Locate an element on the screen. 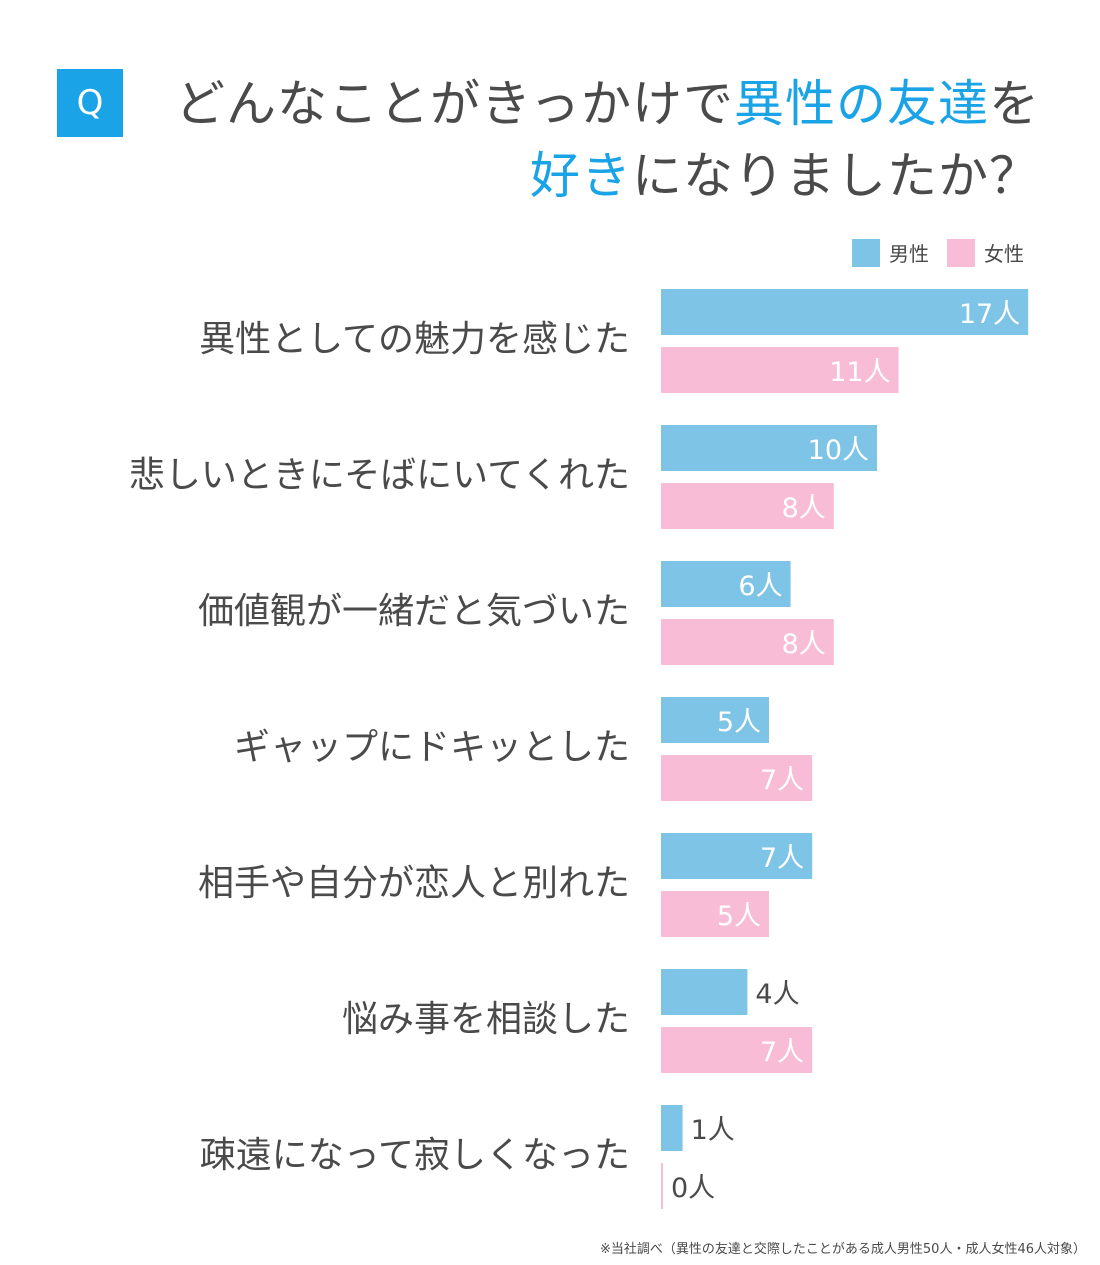 The height and width of the screenshot is (1265, 1100). title-line1-plain: どんなことがきっかけで is located at coordinates (454, 104).